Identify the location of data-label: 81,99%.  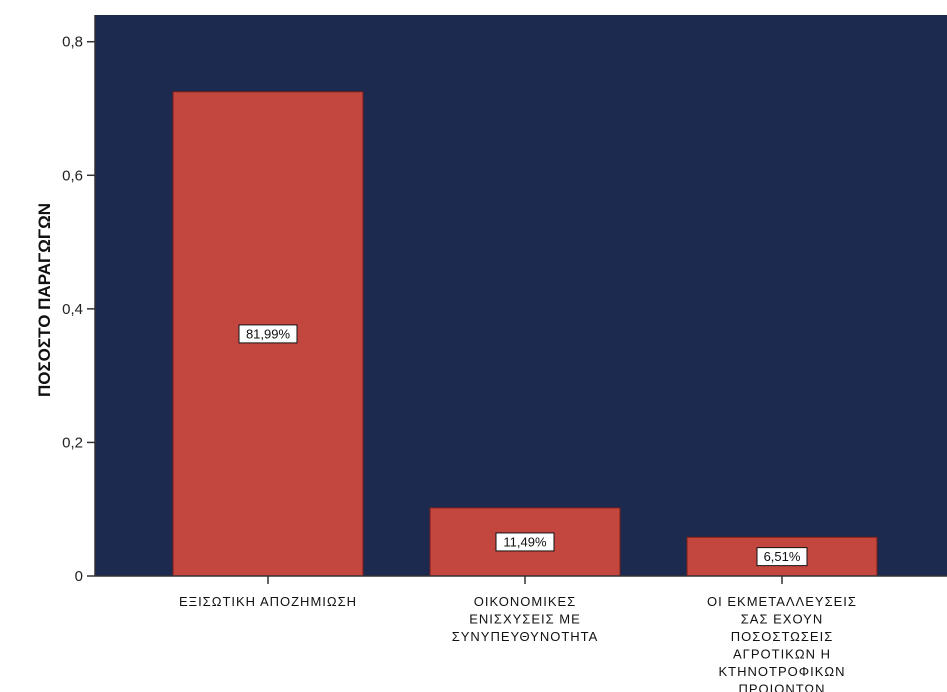
(268, 333).